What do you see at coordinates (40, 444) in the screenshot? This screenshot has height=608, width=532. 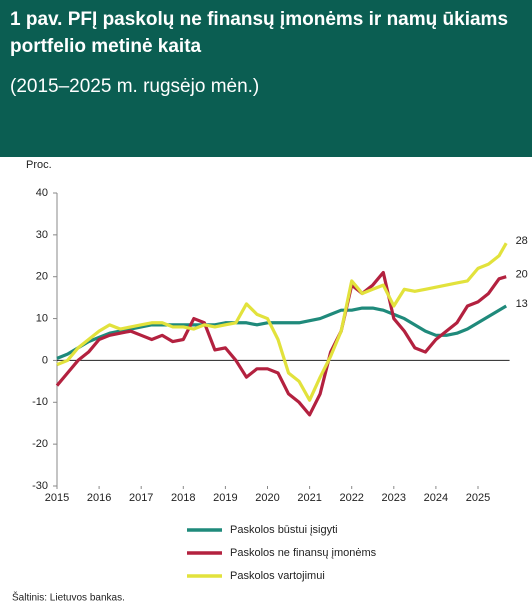 I see `y-tick-label: -20` at bounding box center [40, 444].